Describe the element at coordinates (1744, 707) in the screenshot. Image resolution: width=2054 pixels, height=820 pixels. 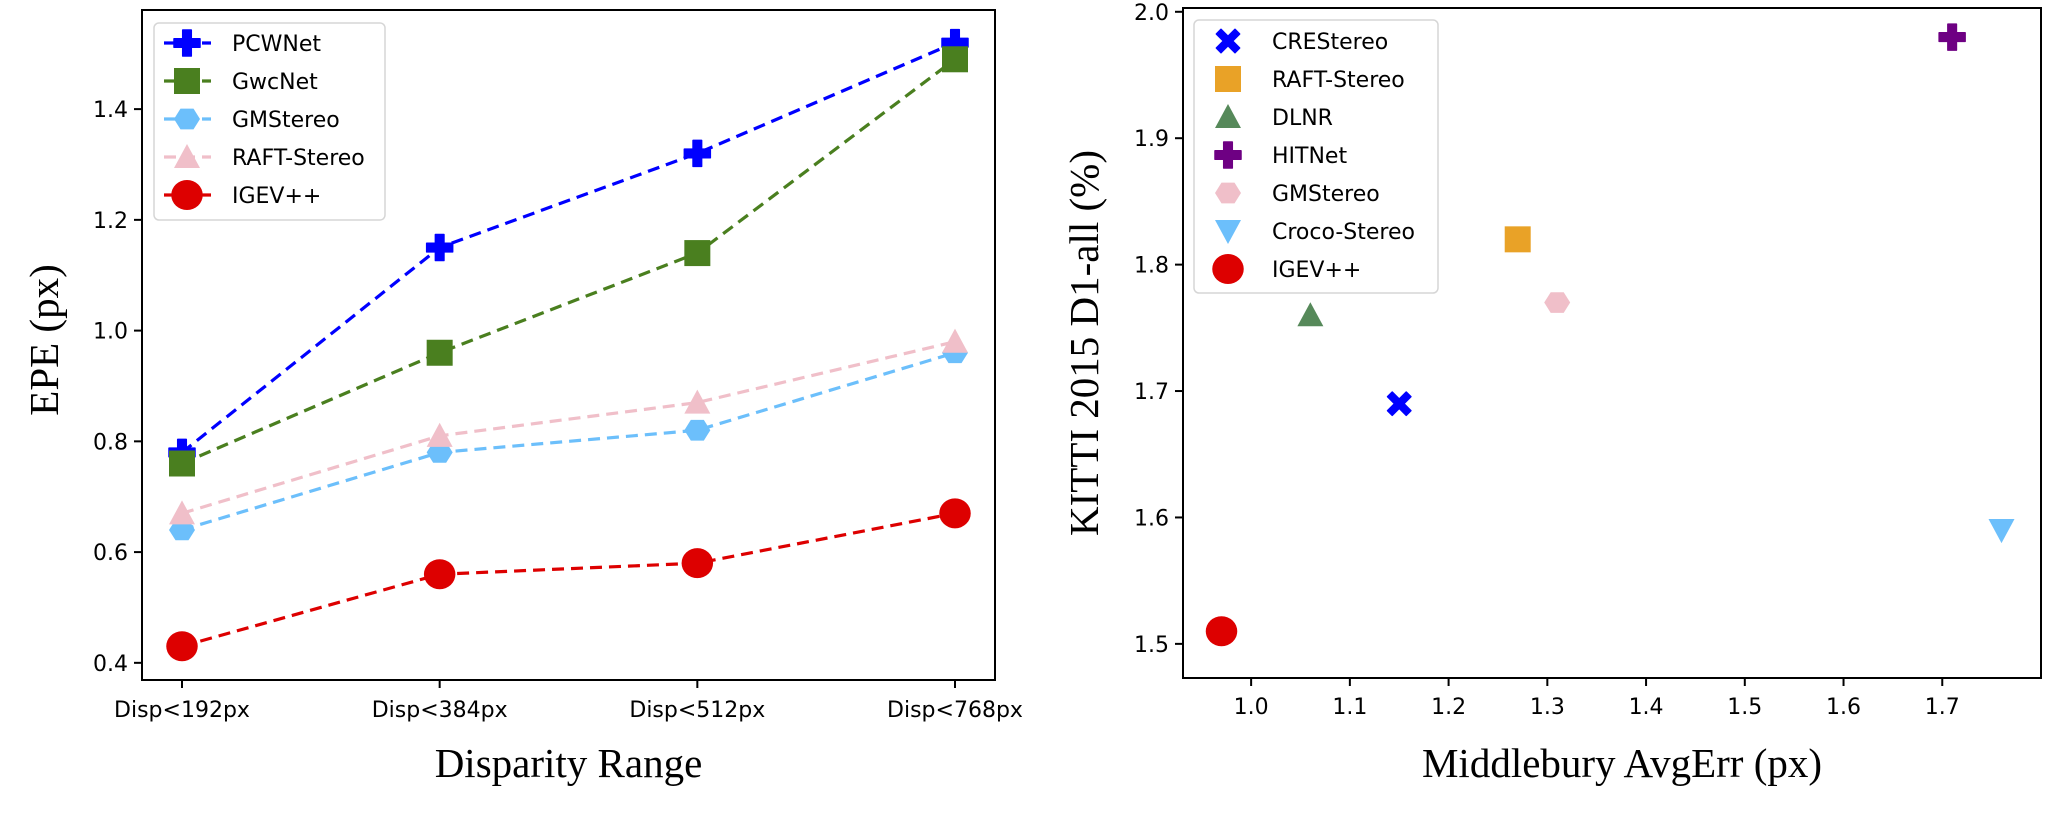
I see `x-tick-label: 1.5` at that location.